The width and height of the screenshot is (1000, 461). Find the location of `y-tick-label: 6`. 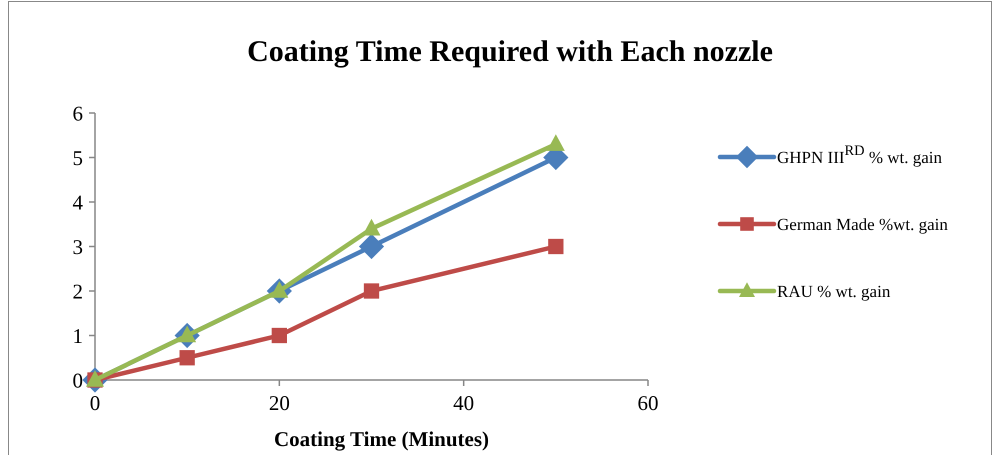

y-tick-label: 6 is located at coordinates (77, 113).